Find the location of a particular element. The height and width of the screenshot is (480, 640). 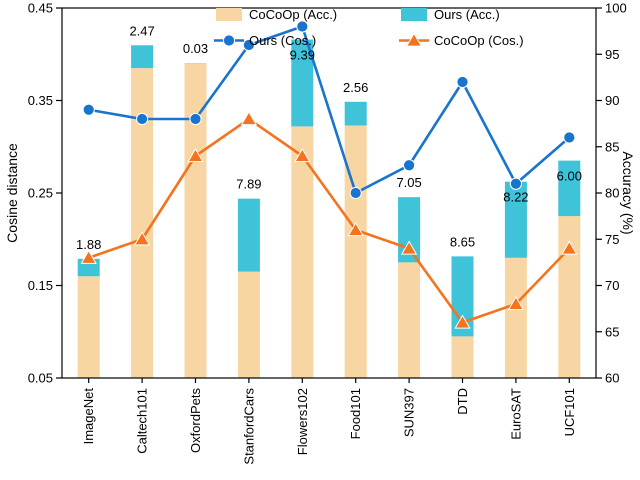

x-category-label: UCF101 is located at coordinates (569, 412).